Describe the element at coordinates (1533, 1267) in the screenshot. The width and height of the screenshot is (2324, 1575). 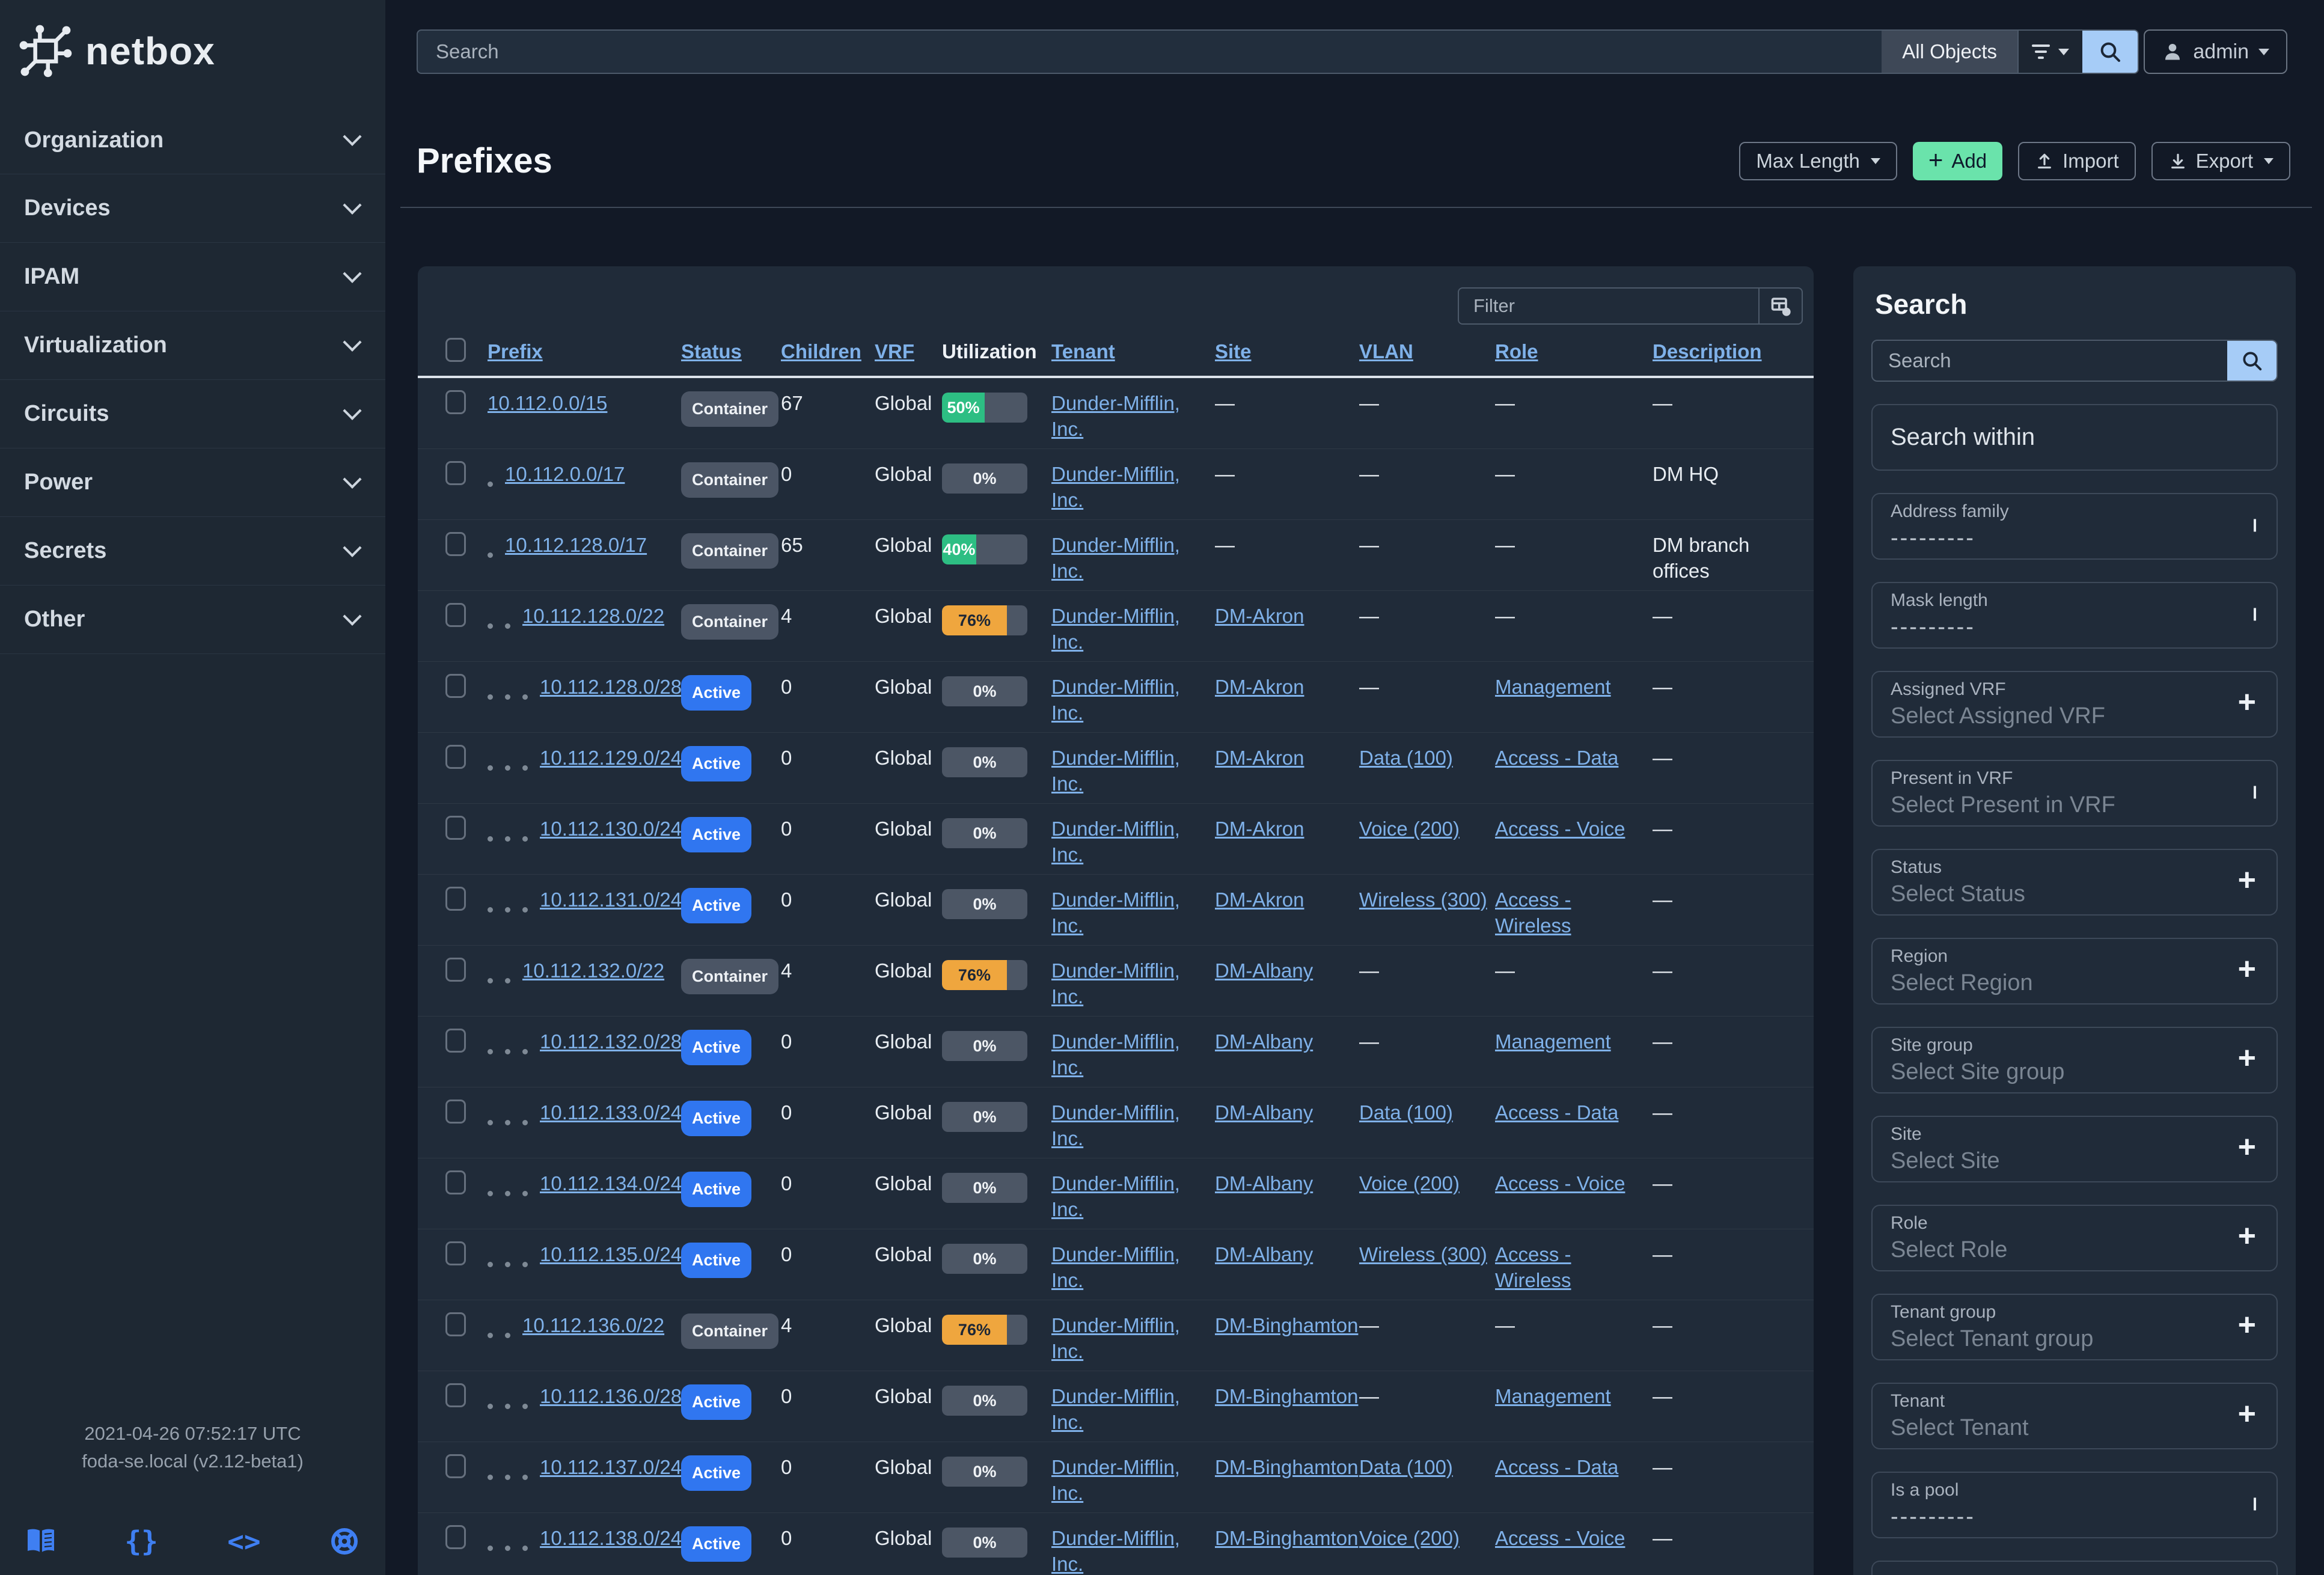
I see `role-link: Access - Wireless` at that location.